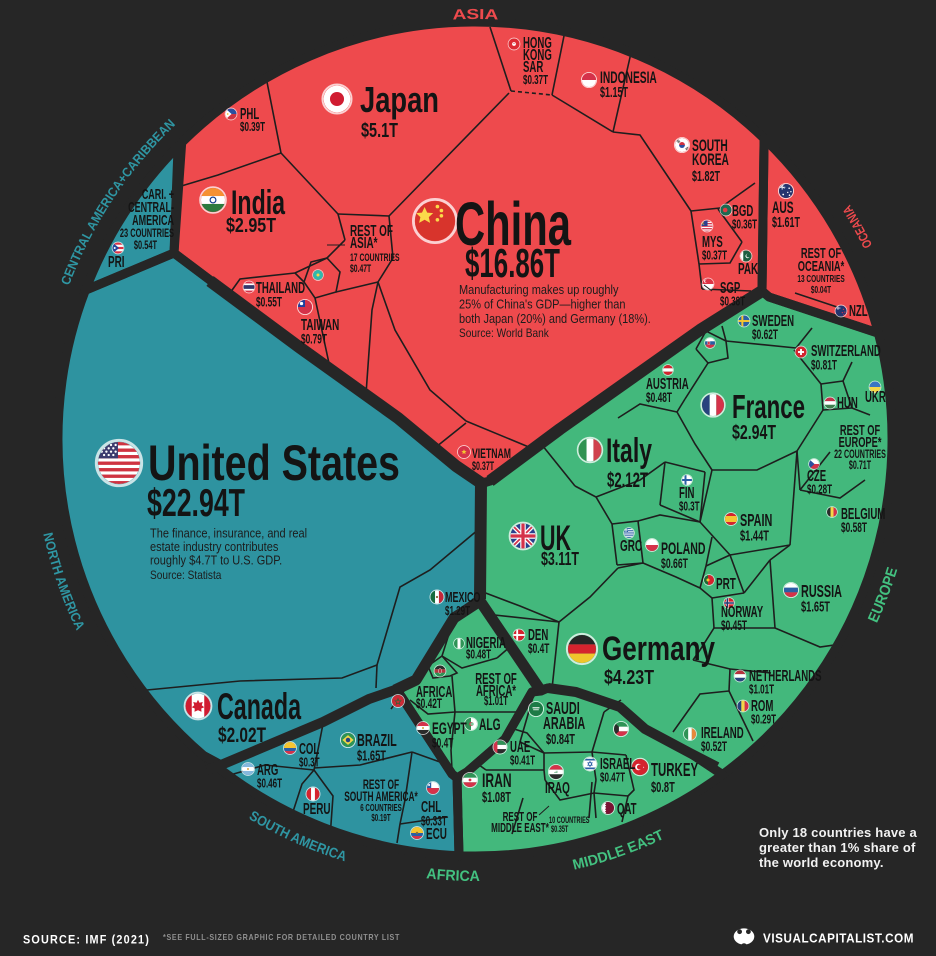 Image resolution: width=936 pixels, height=956 pixels. I want to click on svg-text: $2.94T, so click(754, 433).